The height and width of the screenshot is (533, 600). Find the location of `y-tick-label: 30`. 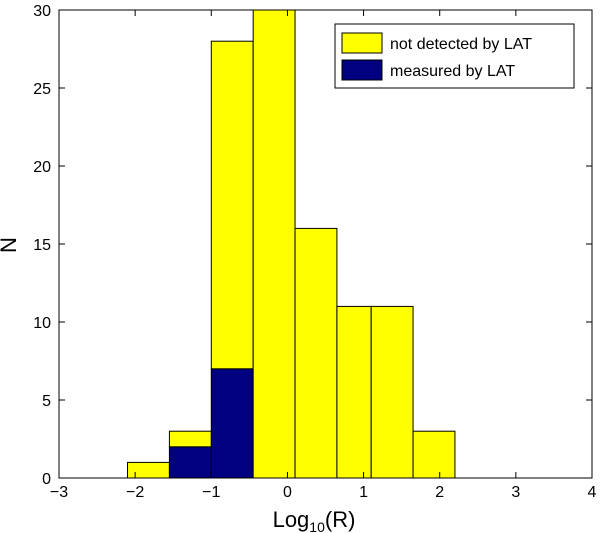

y-tick-label: 30 is located at coordinates (42, 11).